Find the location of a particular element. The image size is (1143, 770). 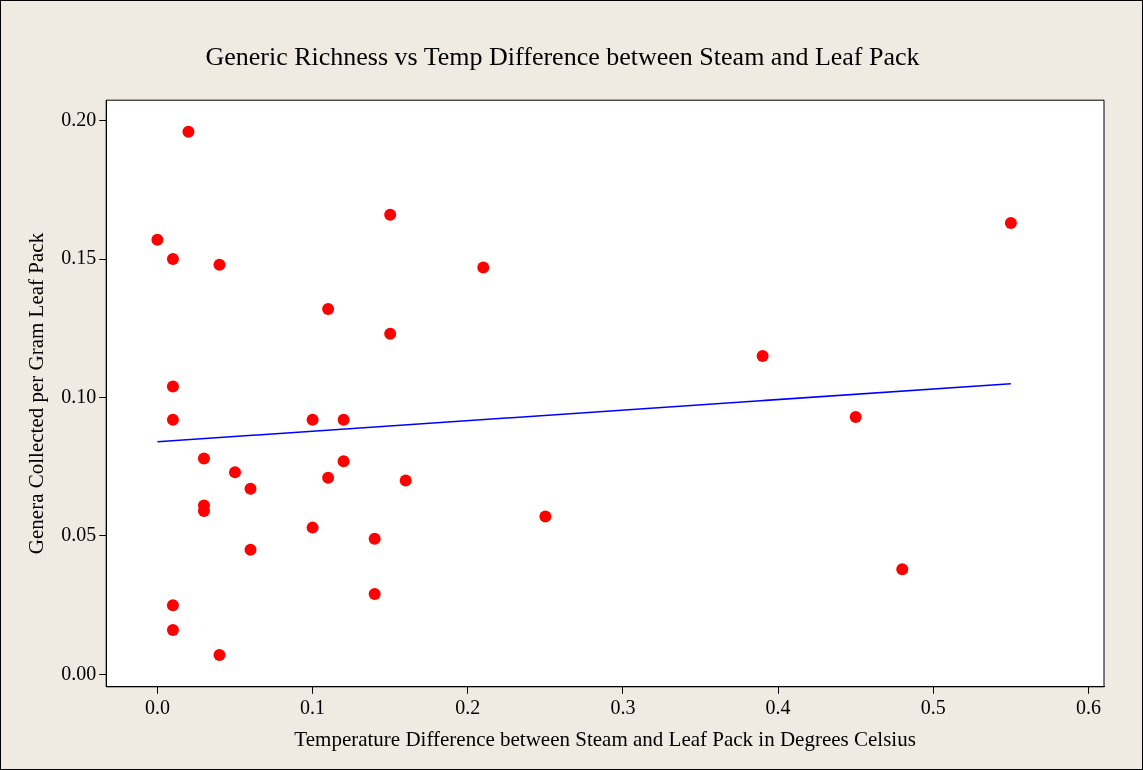

x-tick-label: 0.6 is located at coordinates (1088, 707).